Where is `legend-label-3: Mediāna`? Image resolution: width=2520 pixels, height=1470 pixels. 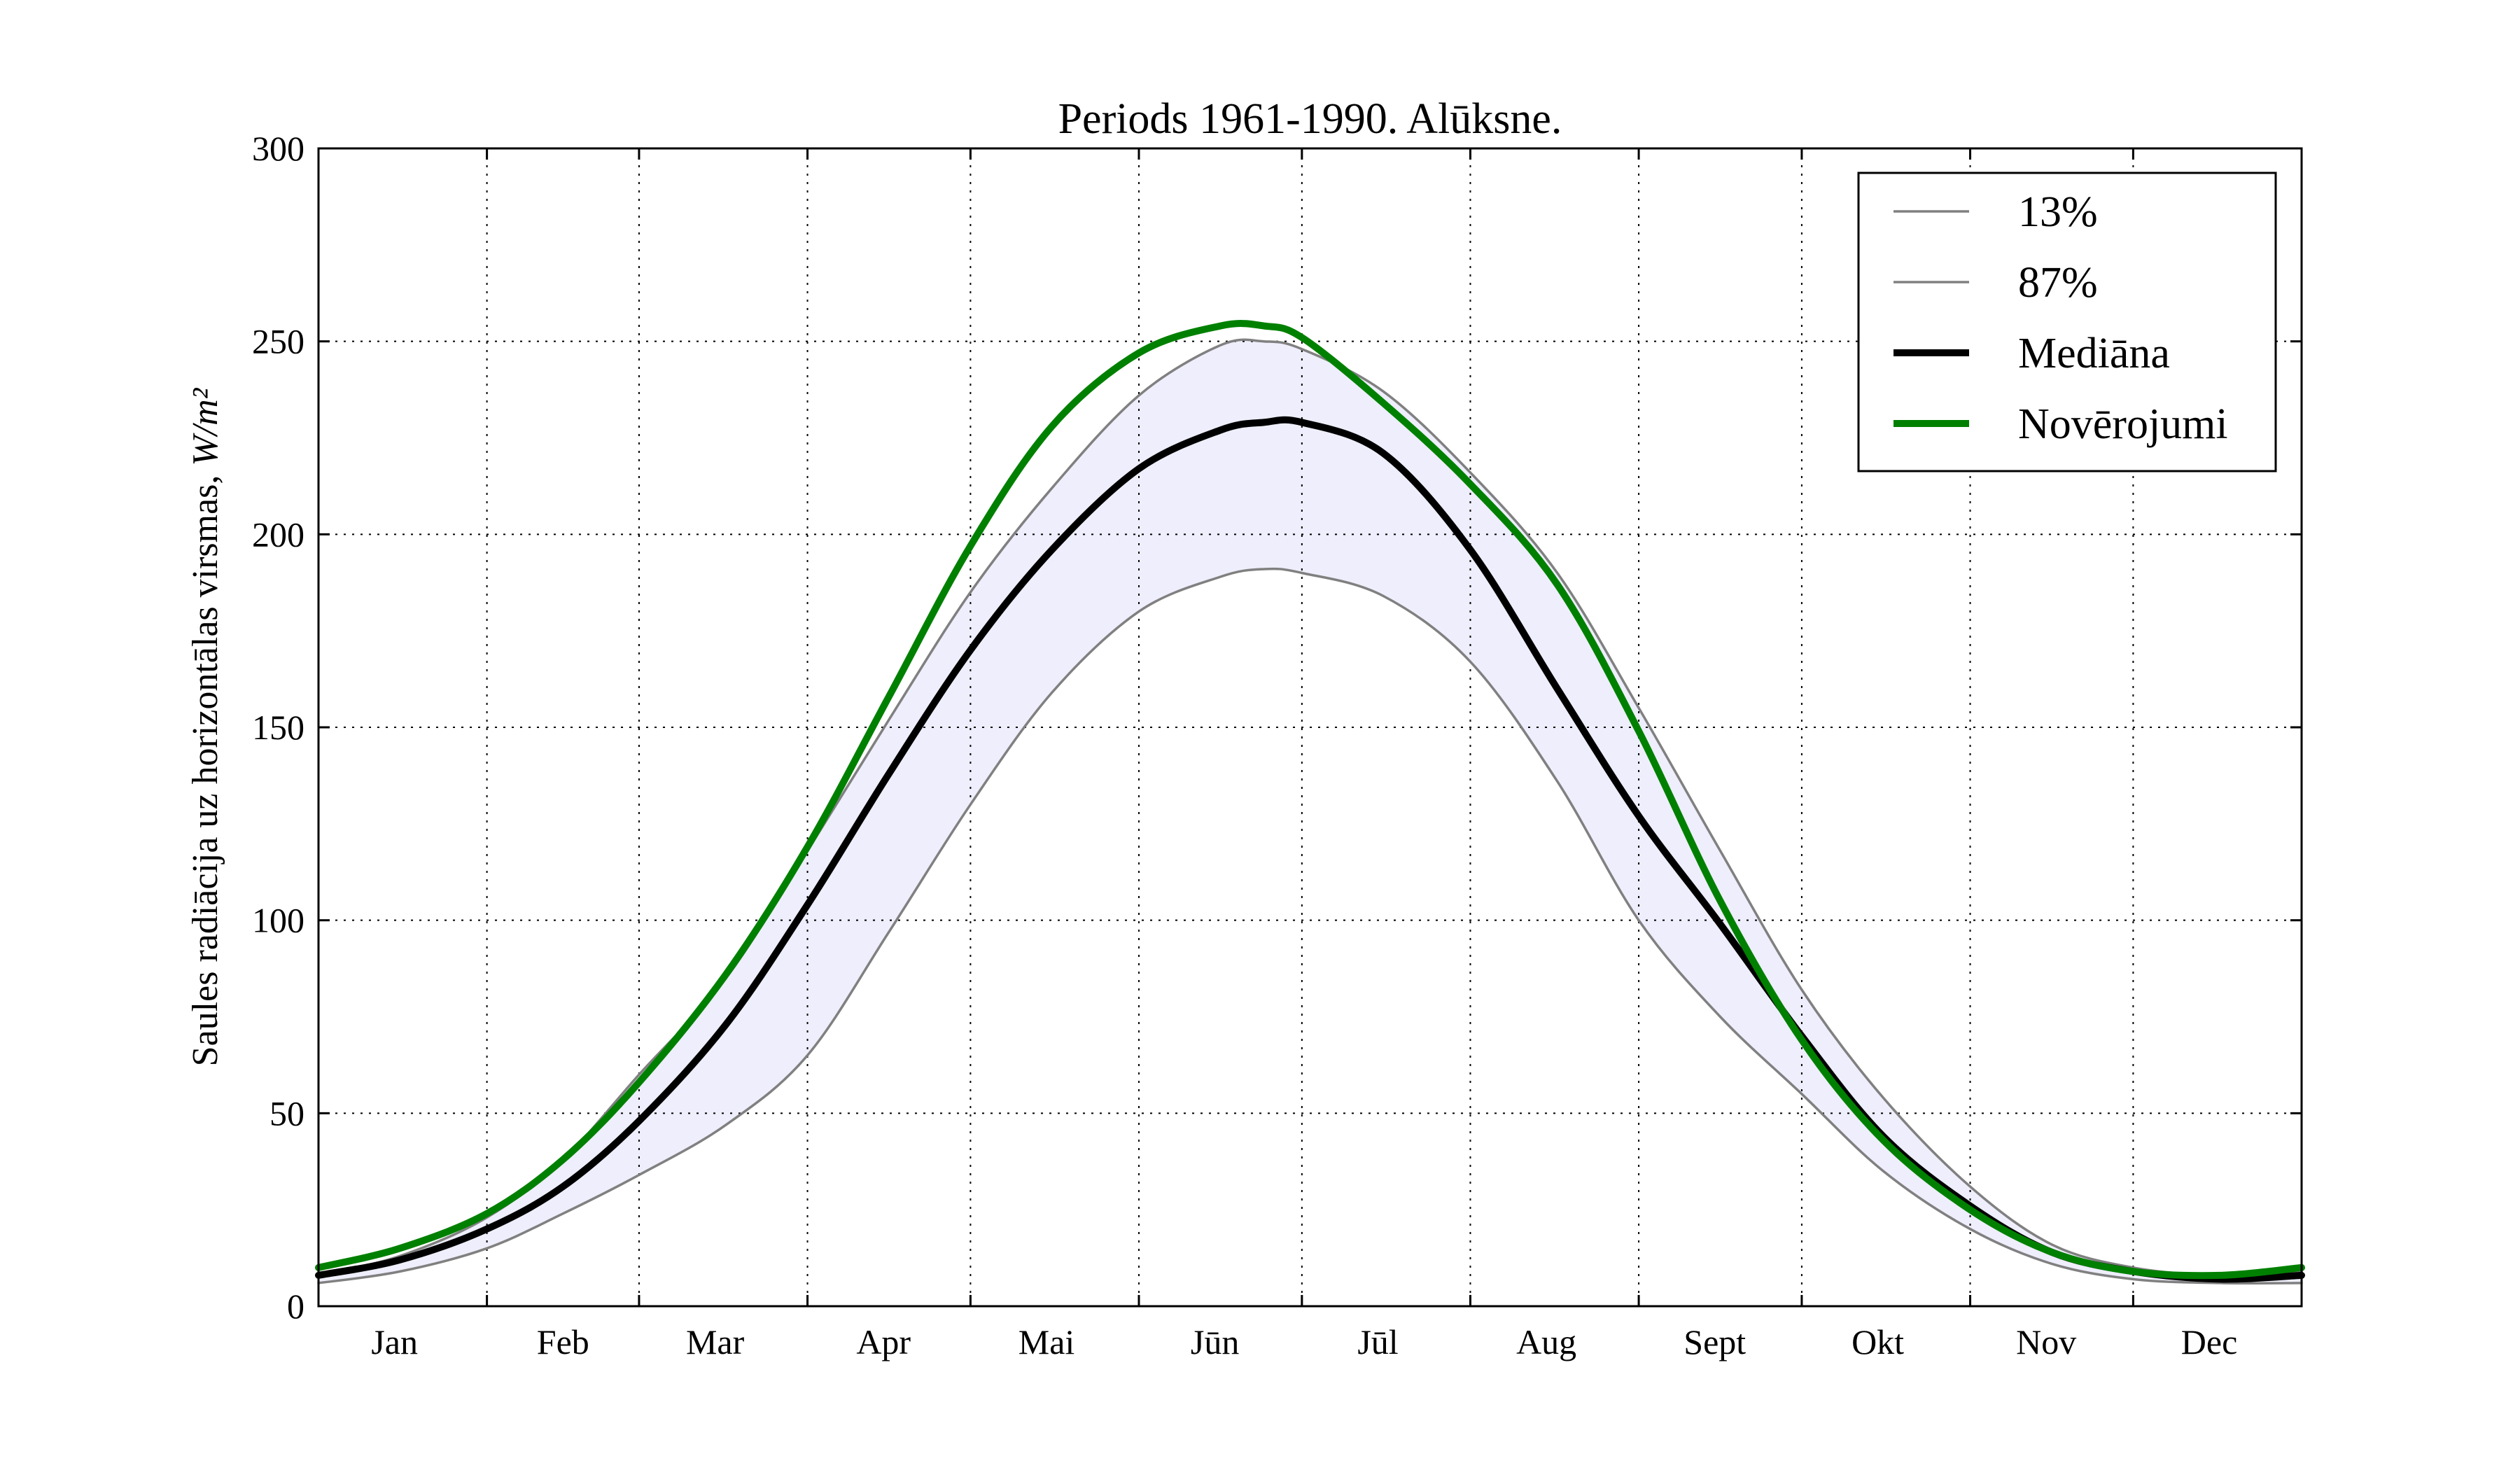 legend-label-3: Mediāna is located at coordinates (2094, 353).